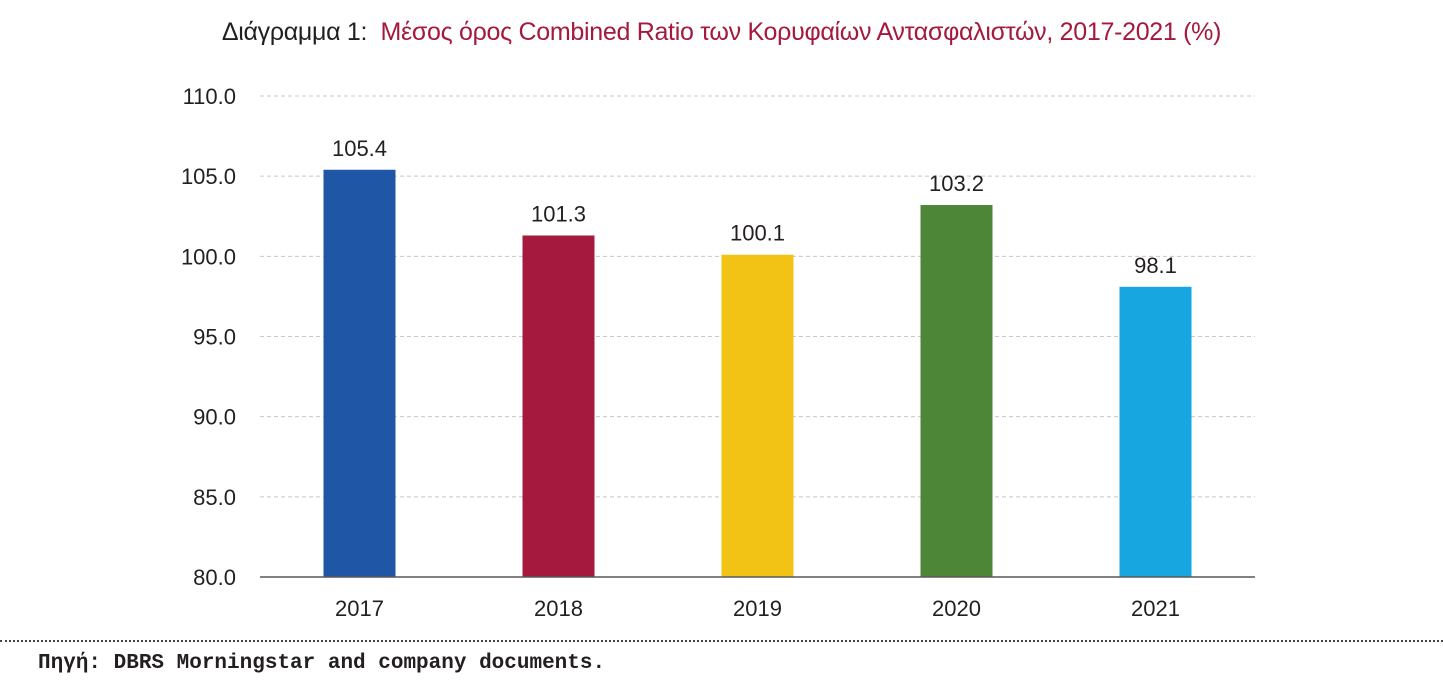 This screenshot has width=1443, height=689. I want to click on chart-title-label: Διάγραμμα 1:, so click(294, 32).